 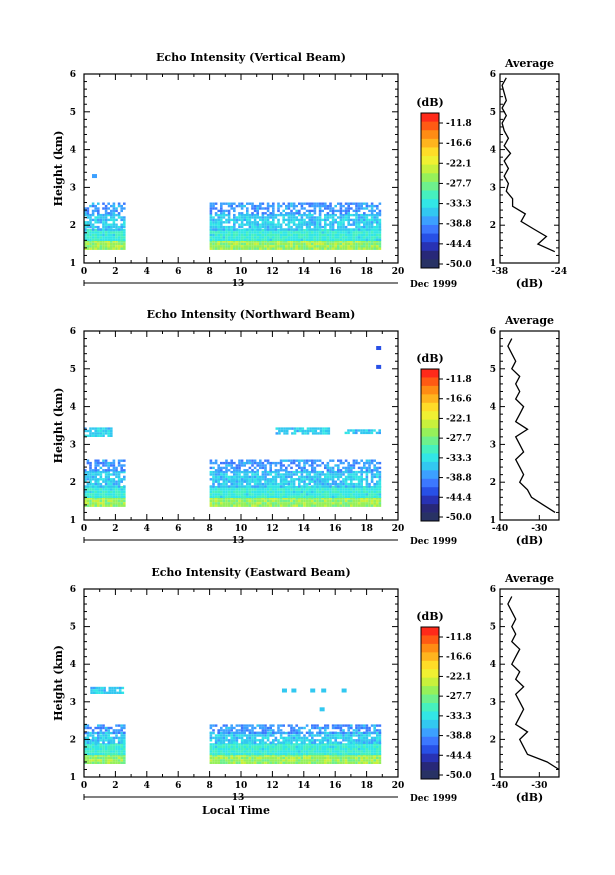 What do you see at coordinates (58, 426) in the screenshot?
I see `y-axis-label: Height (km)` at bounding box center [58, 426].